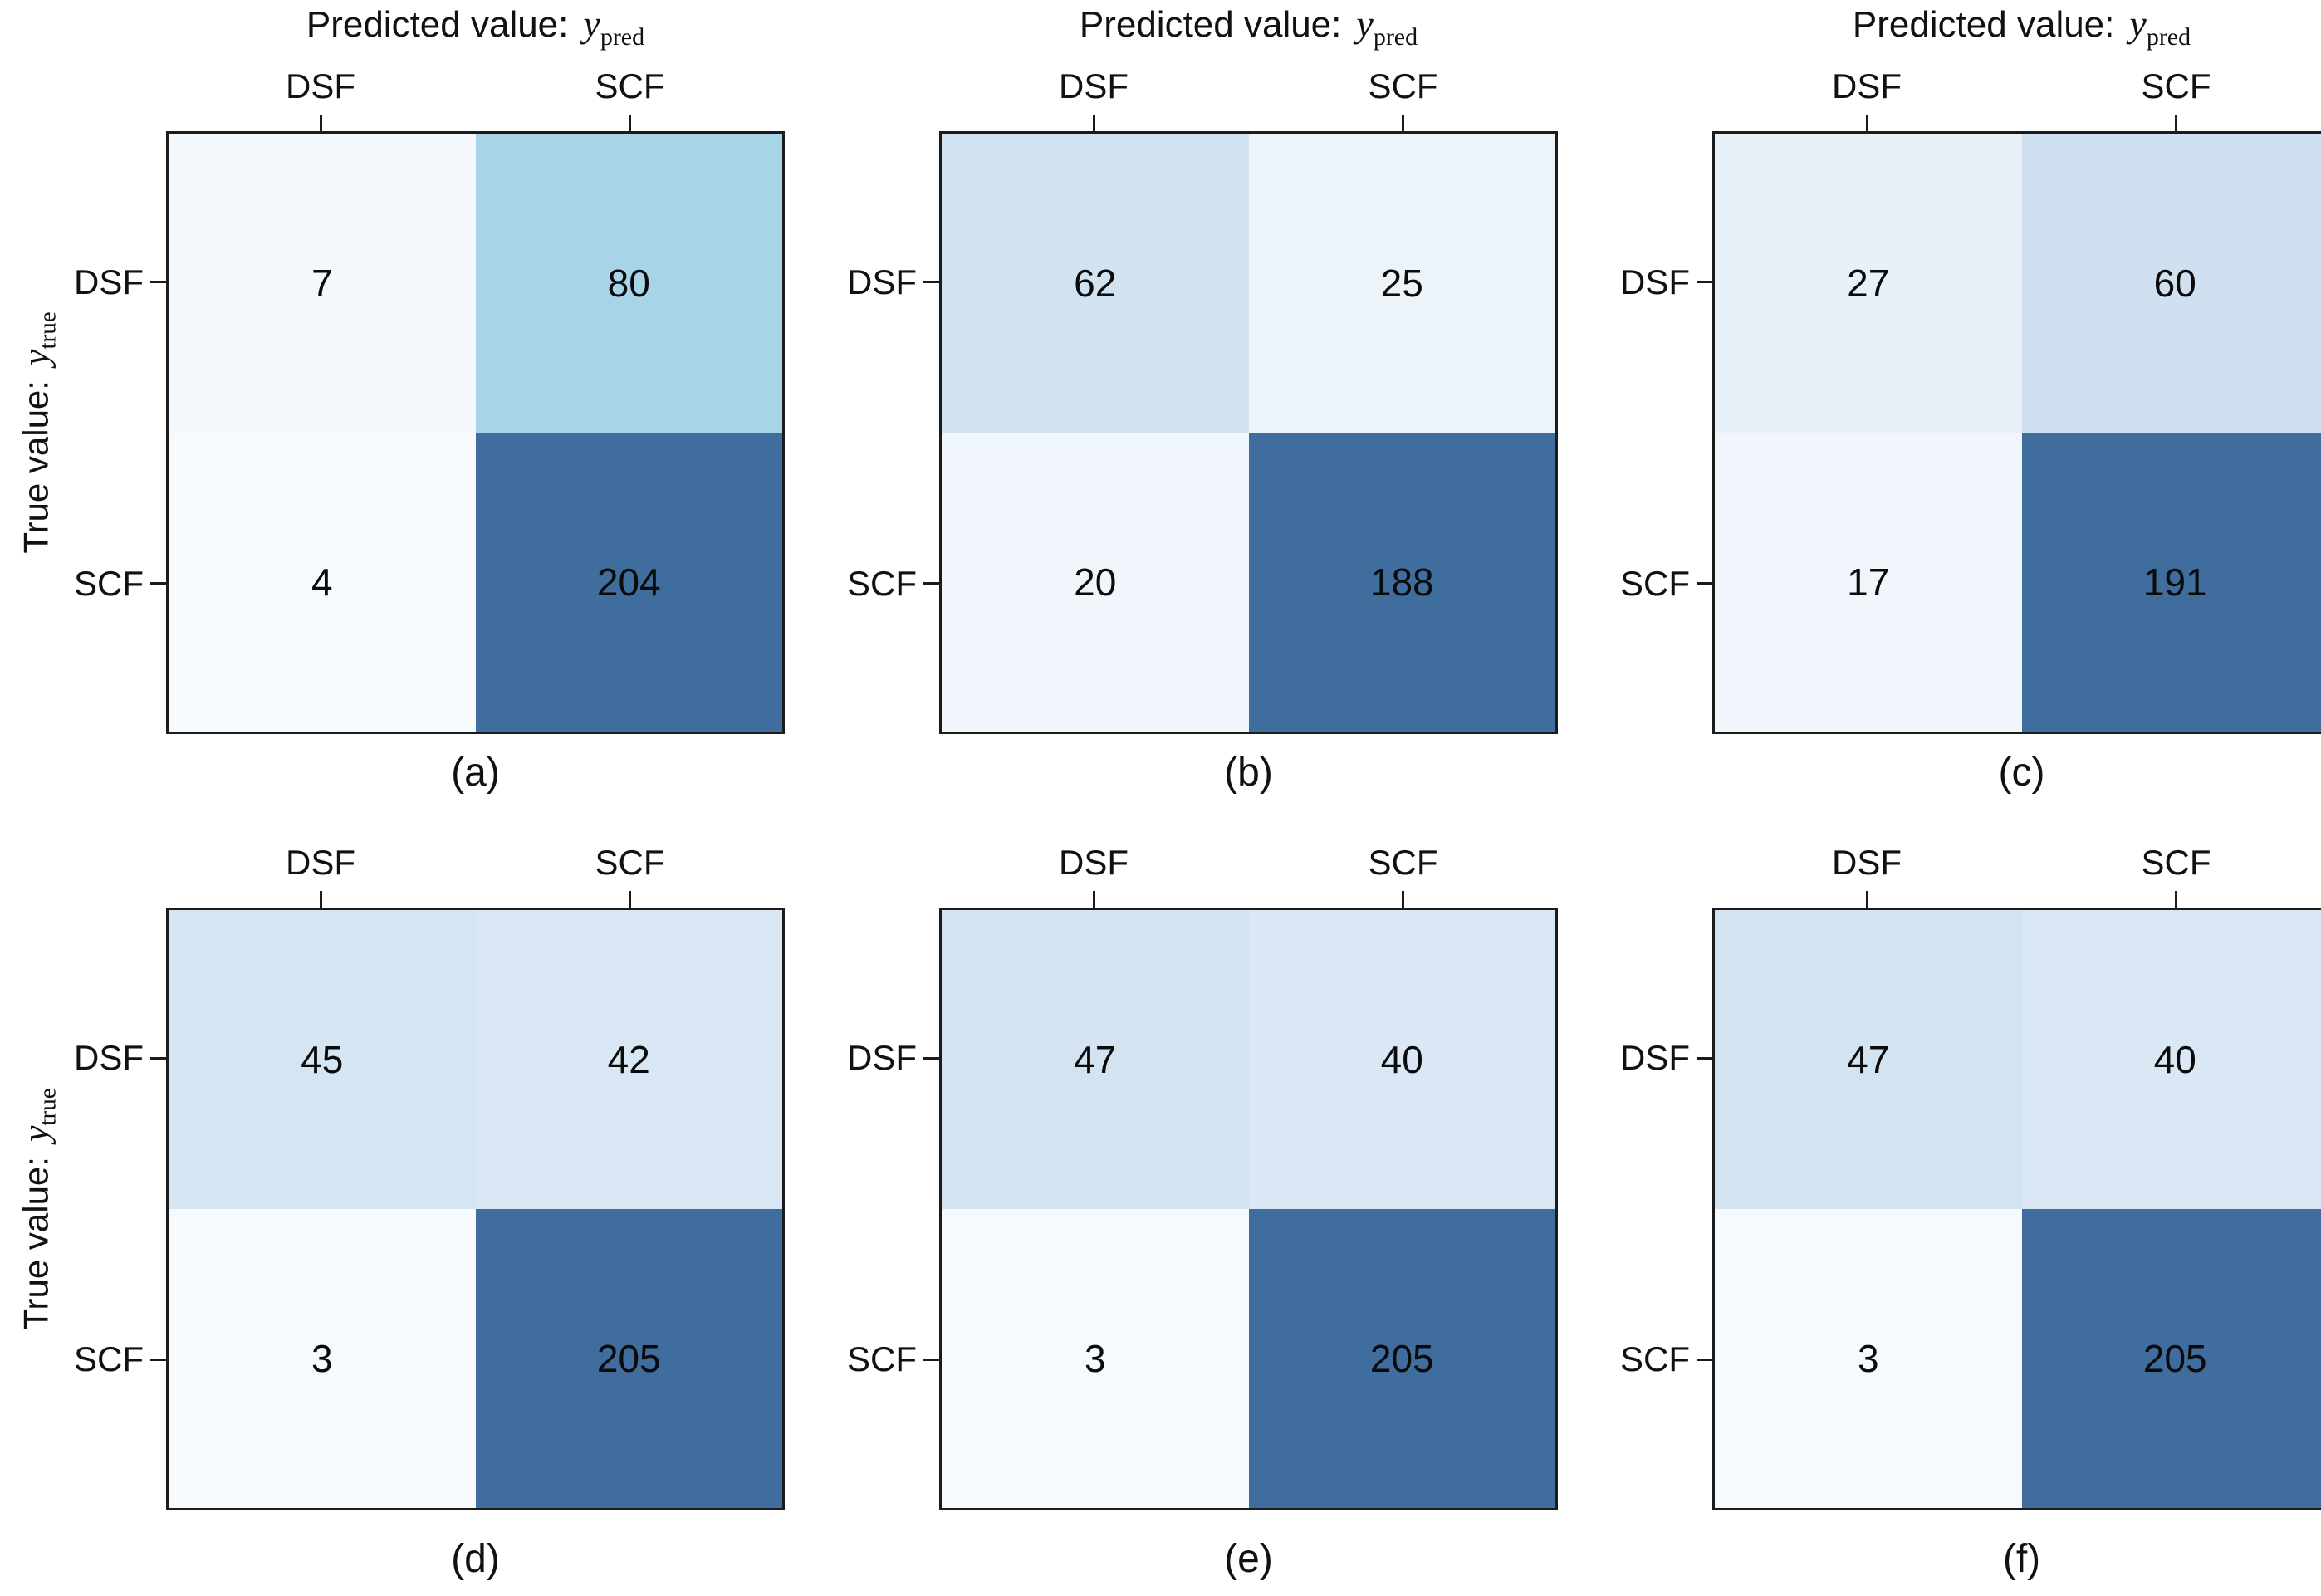 Image resolution: width=2321 pixels, height=1596 pixels. What do you see at coordinates (628, 283) in the screenshot?
I see `matrix-cell: 80` at bounding box center [628, 283].